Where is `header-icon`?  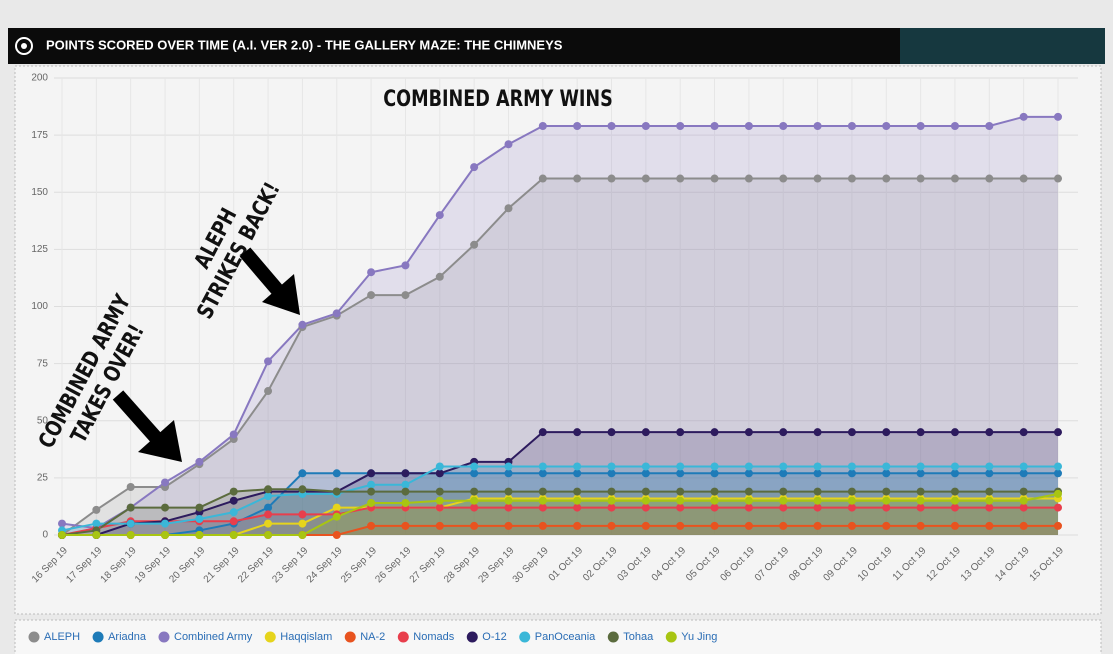 header-icon is located at coordinates (24, 46).